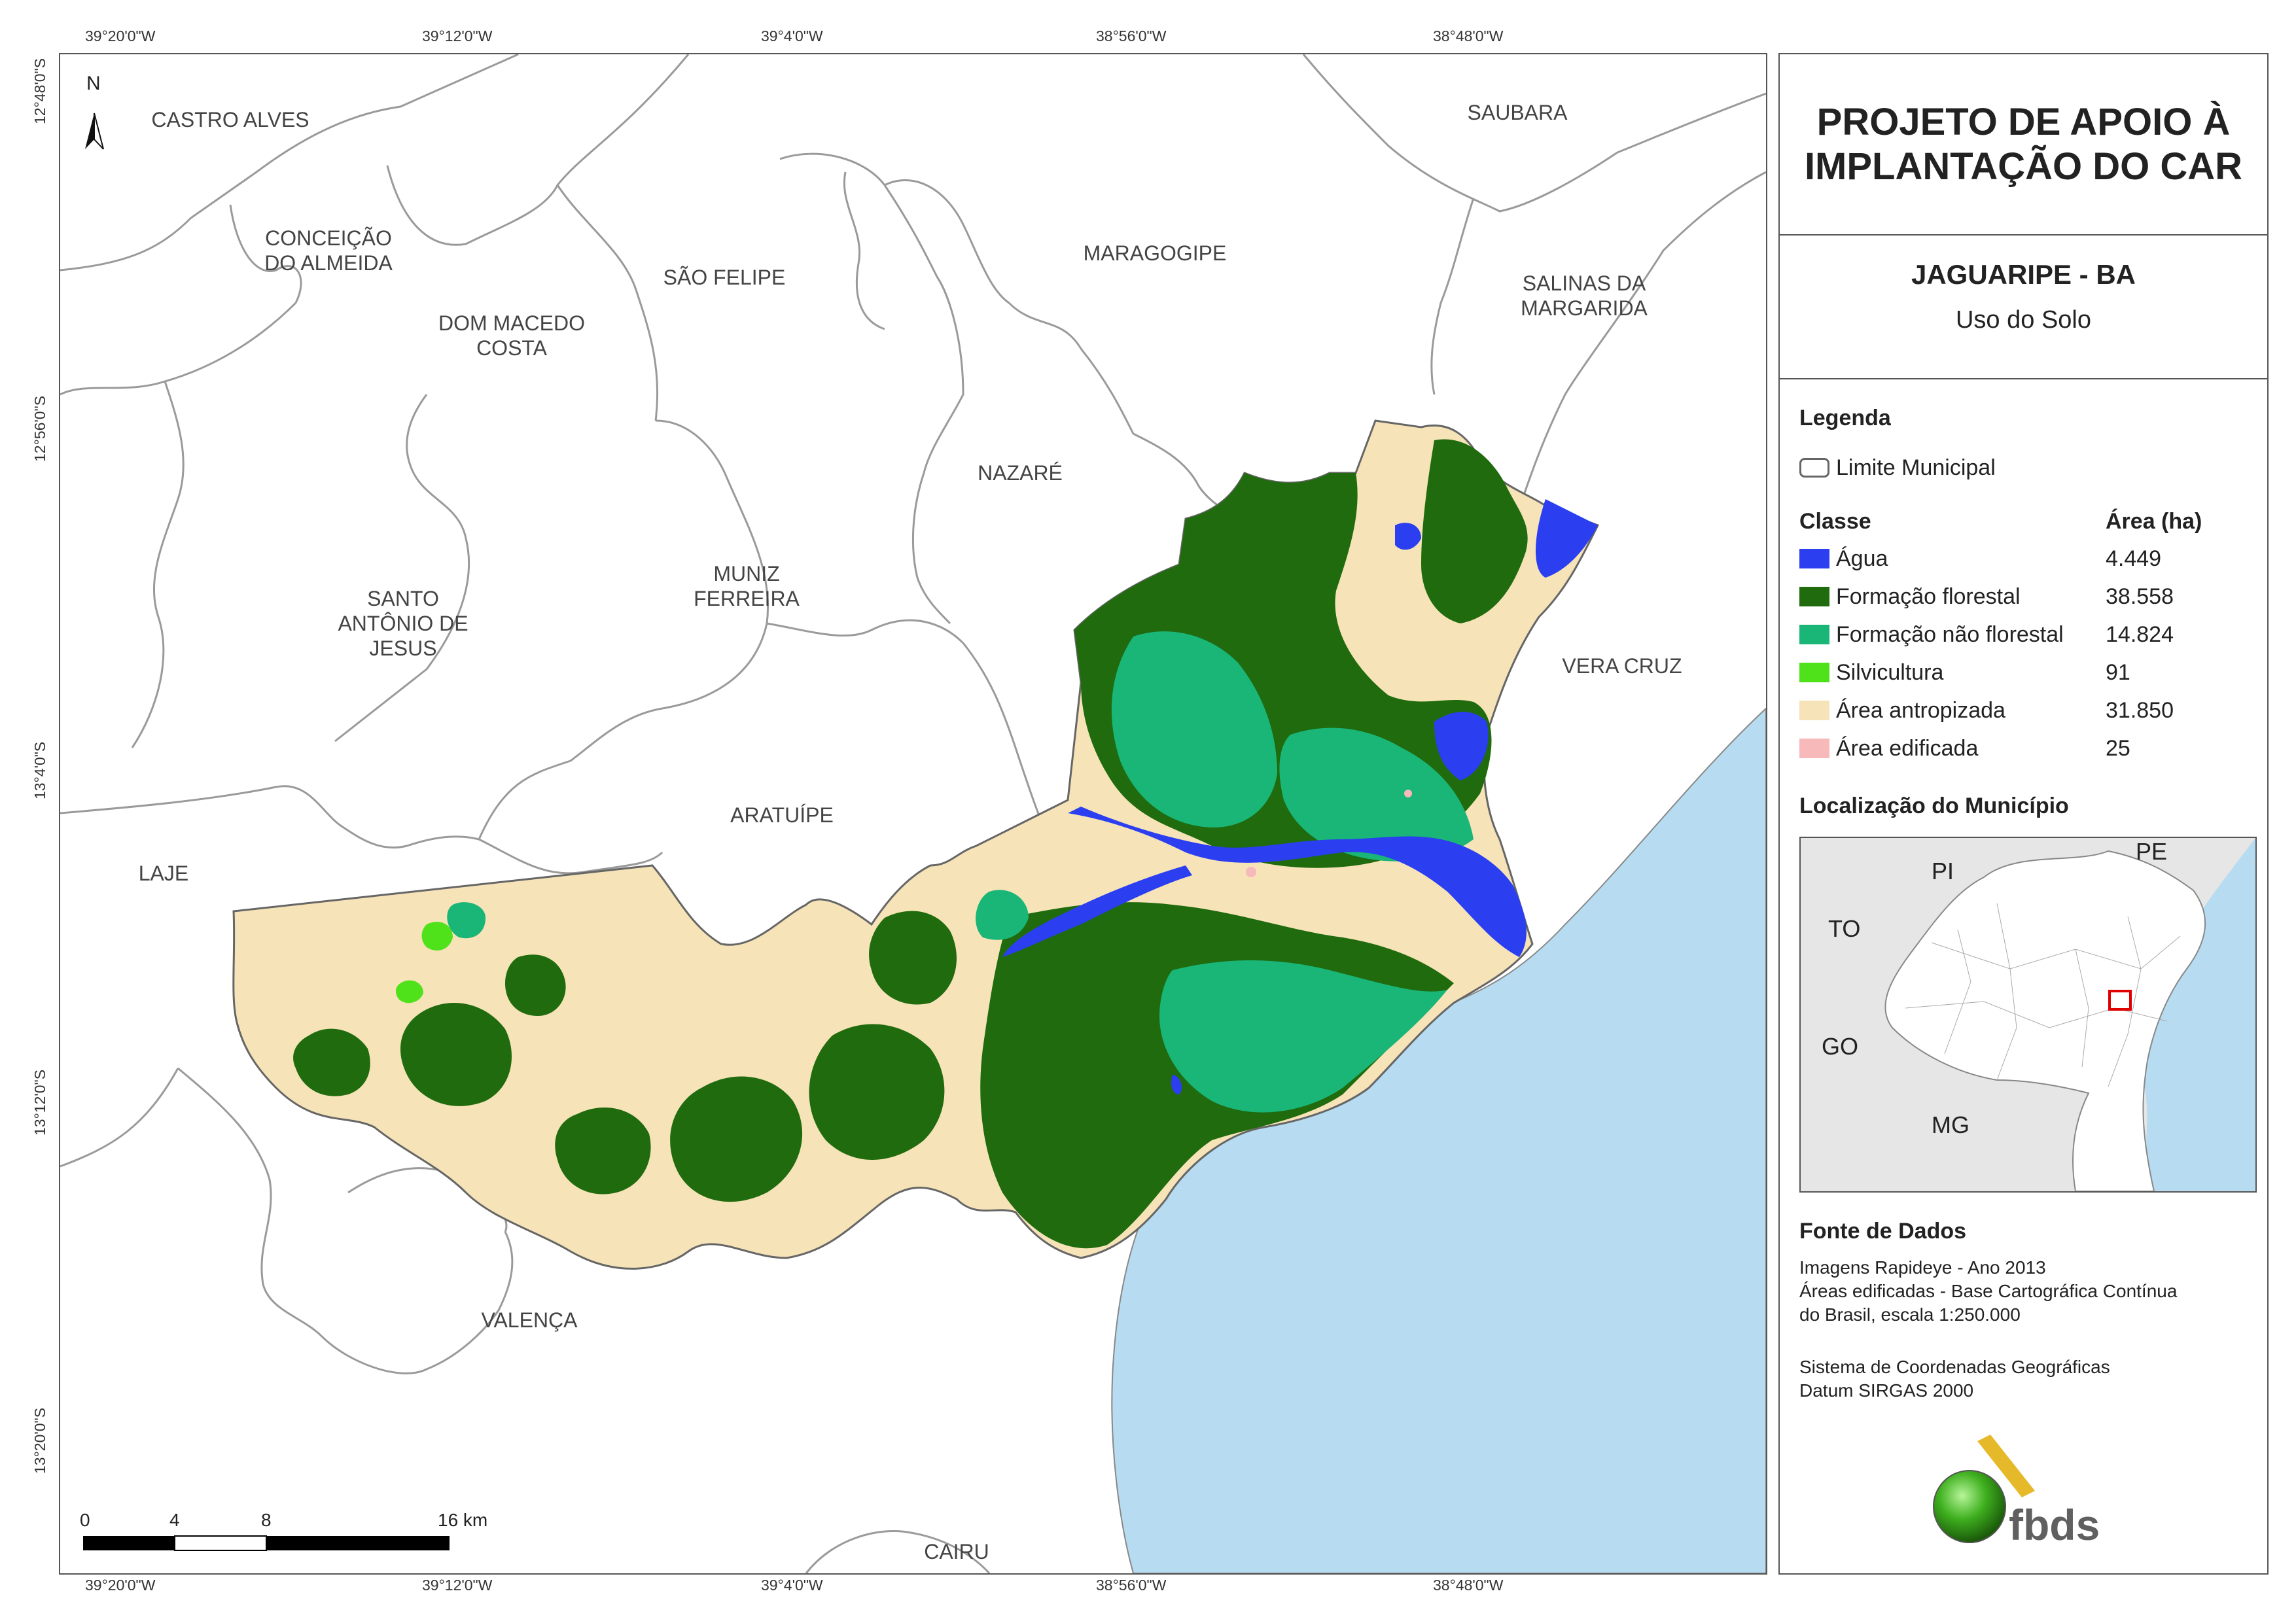 This screenshot has height=1623, width=2296. I want to click on locator-heading: Localização do Município, so click(1934, 806).